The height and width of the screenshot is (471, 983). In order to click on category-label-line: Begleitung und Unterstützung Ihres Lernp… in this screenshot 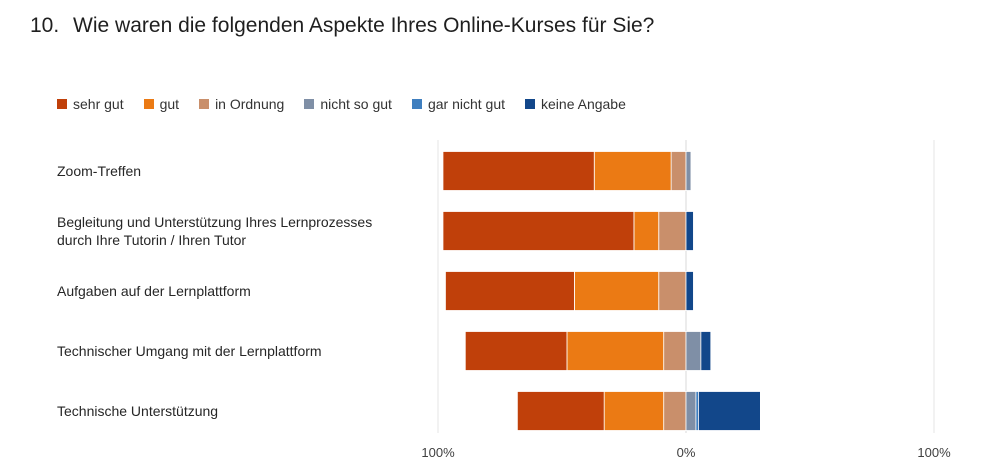, I will do `click(215, 222)`.